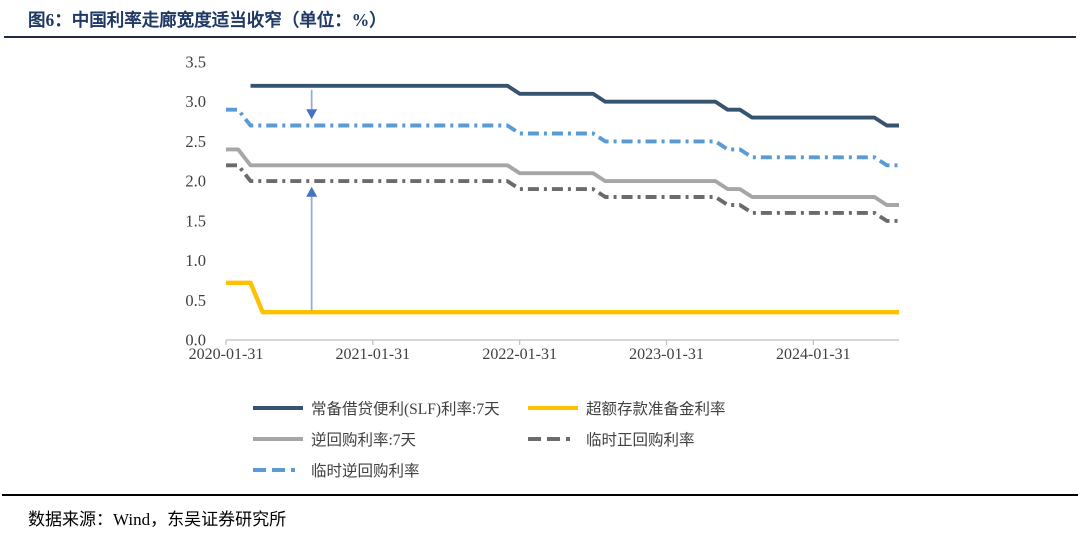  Describe the element at coordinates (195, 340) in the screenshot. I see `y-axis-tick-label: 0.0` at that location.